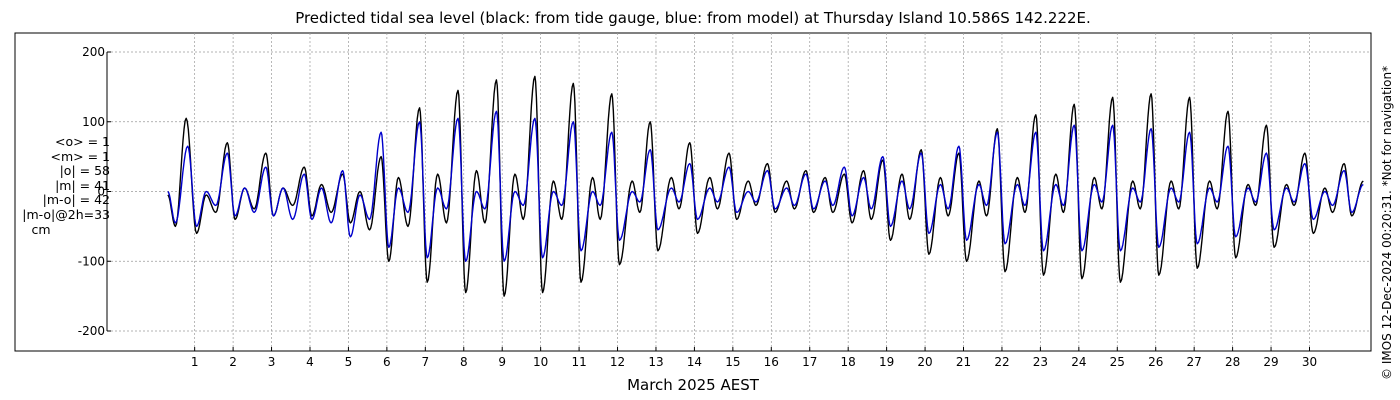  What do you see at coordinates (1001, 362) in the screenshot?
I see `x-tick-label: 22` at bounding box center [1001, 362].